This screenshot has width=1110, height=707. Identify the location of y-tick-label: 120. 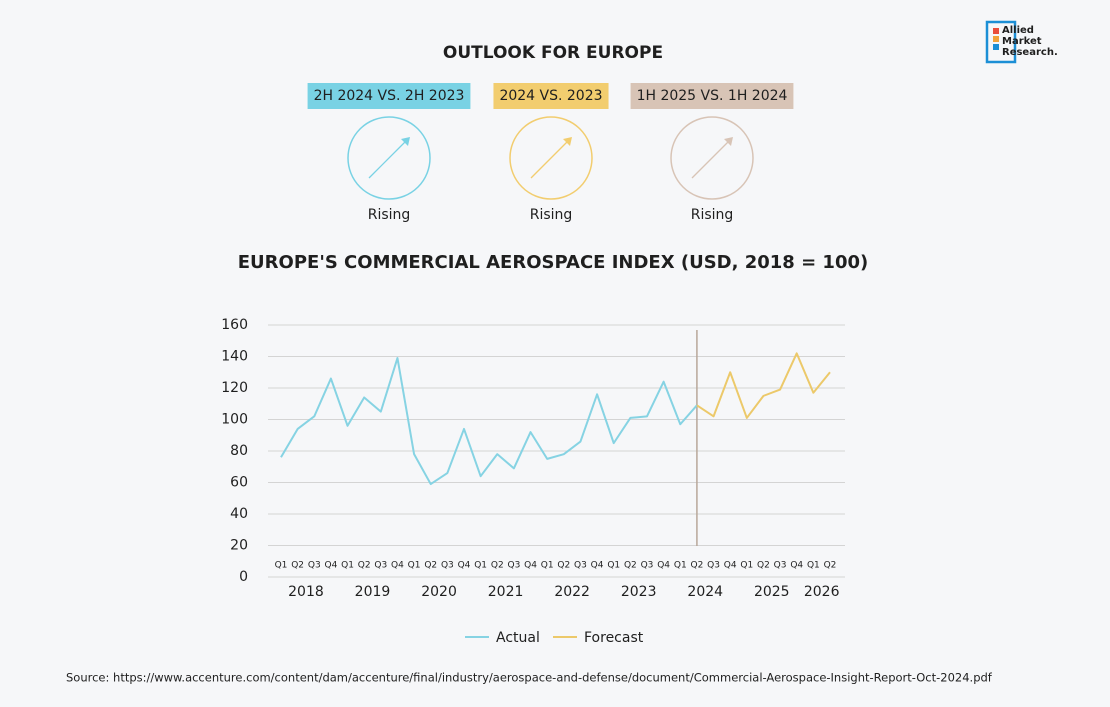
(234, 388).